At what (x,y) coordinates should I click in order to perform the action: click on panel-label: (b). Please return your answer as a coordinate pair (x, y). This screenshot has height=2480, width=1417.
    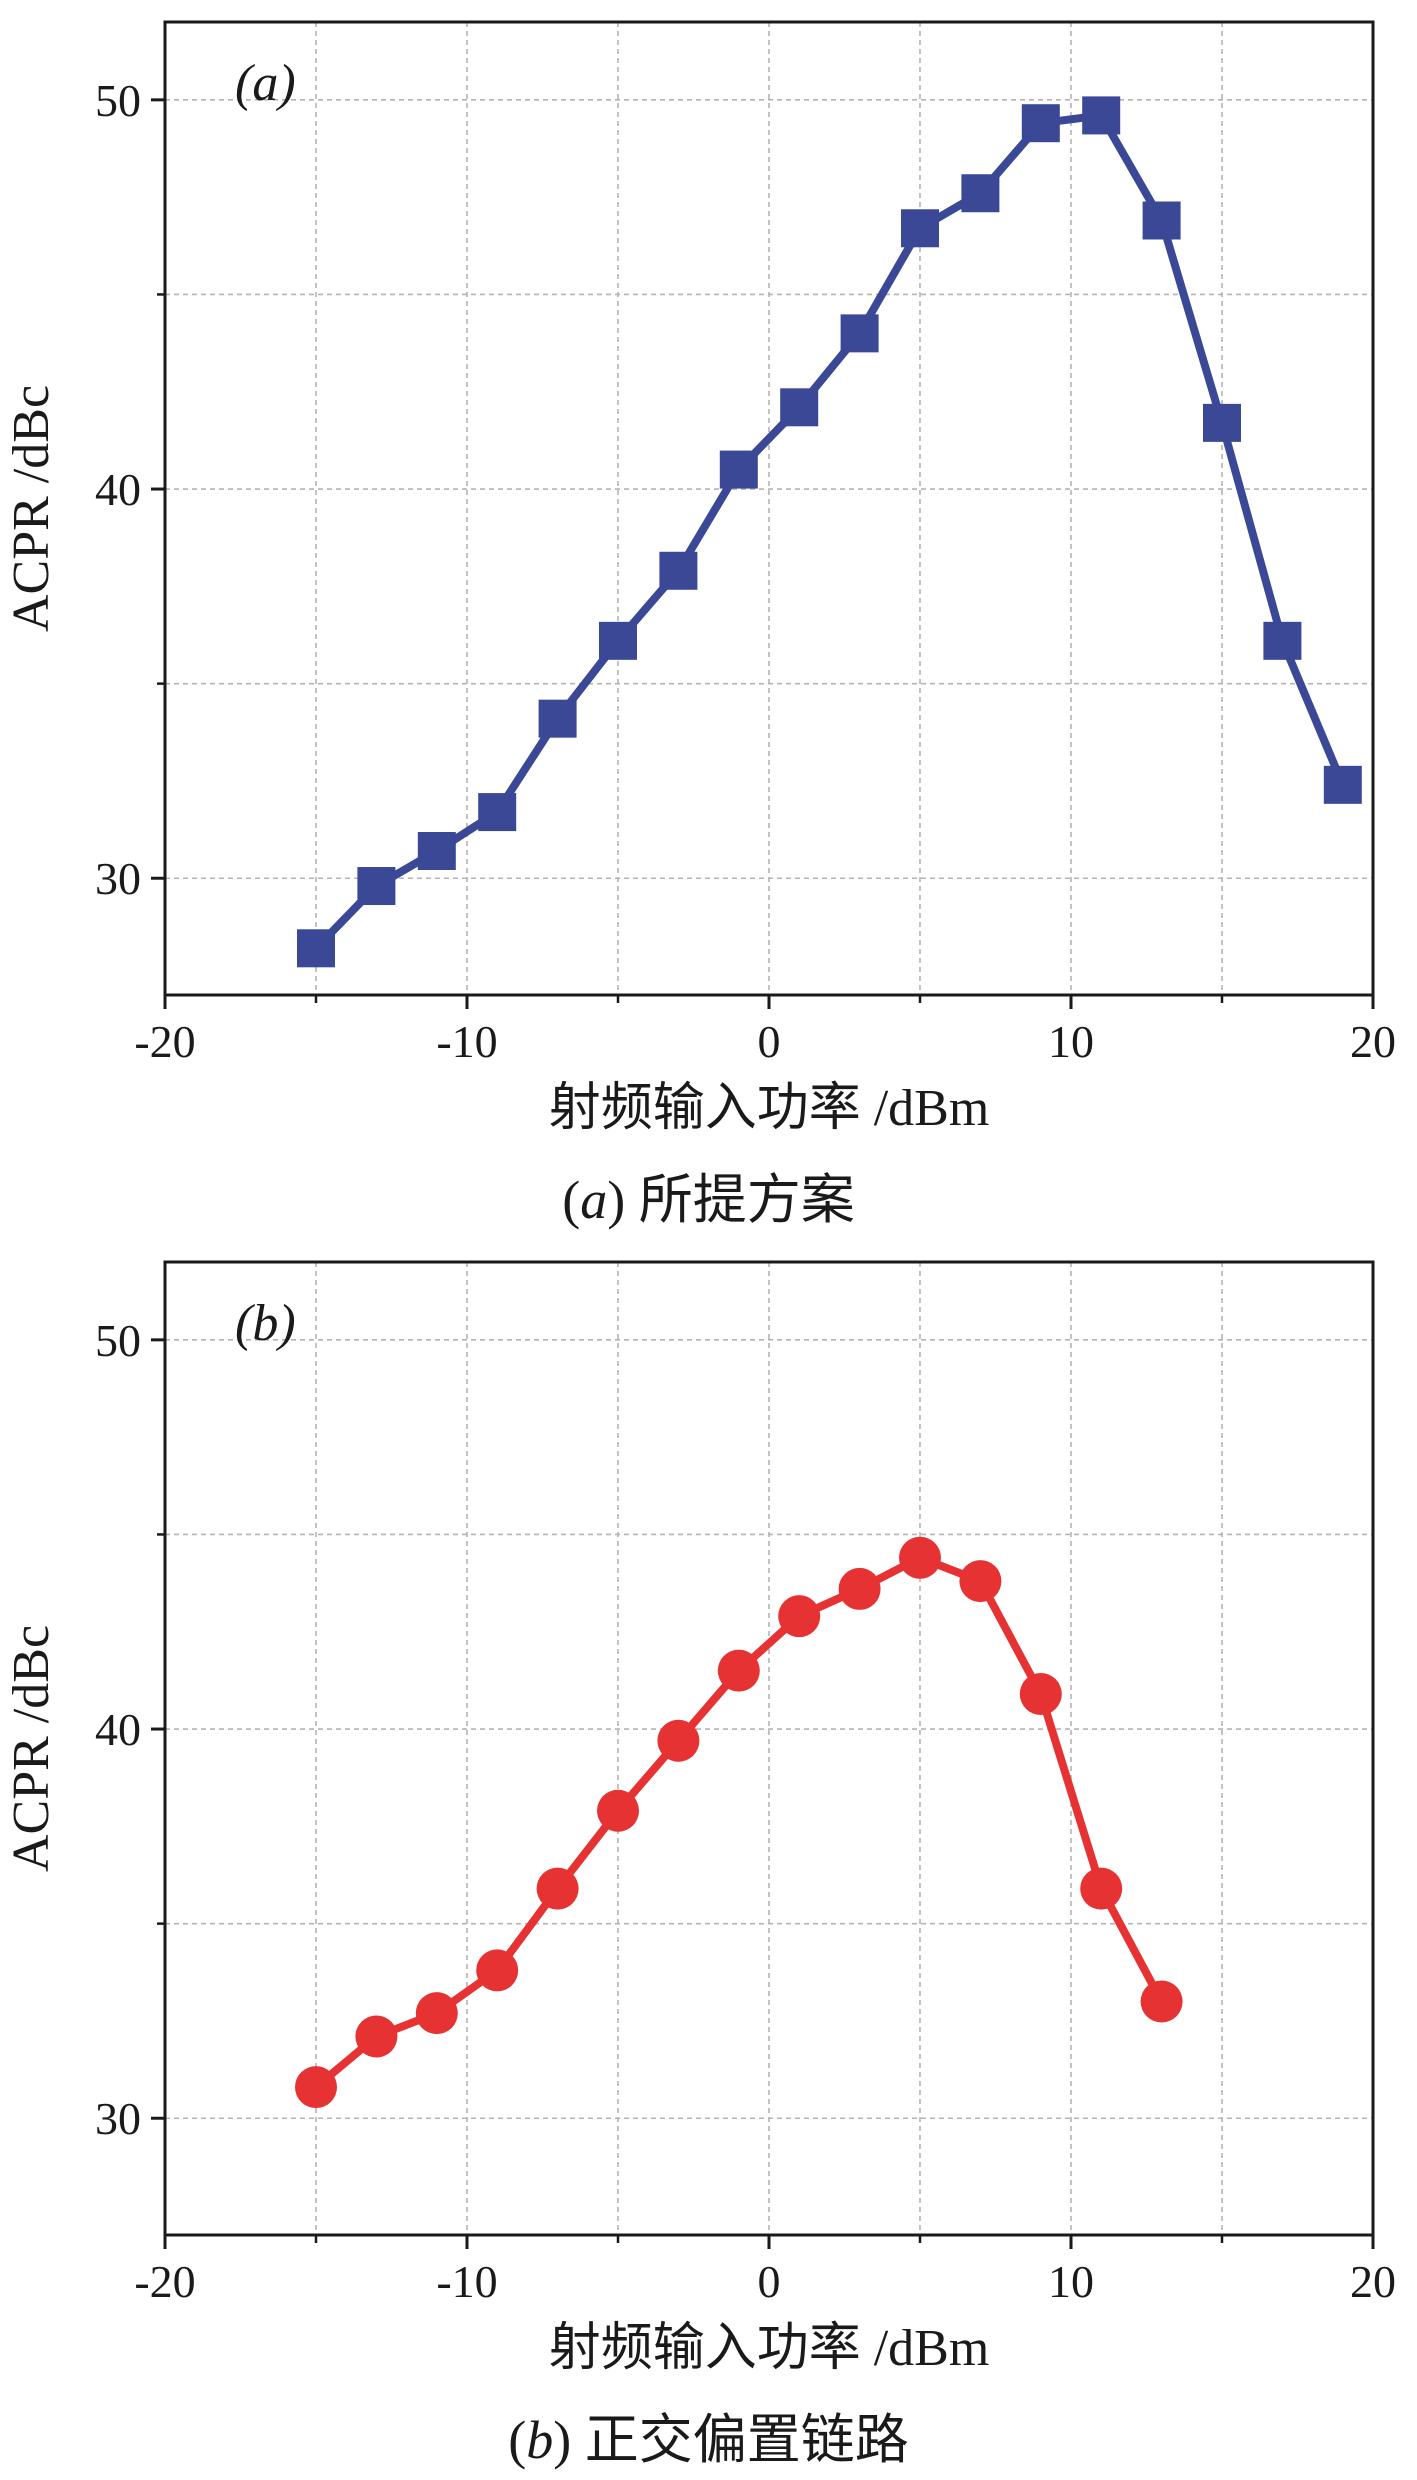
    Looking at the image, I should click on (265, 1323).